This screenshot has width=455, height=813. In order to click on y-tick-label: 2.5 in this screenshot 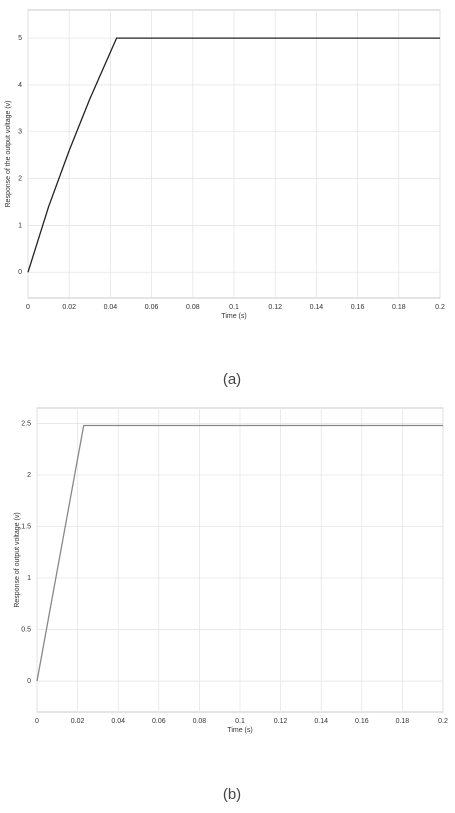, I will do `click(26, 423)`.